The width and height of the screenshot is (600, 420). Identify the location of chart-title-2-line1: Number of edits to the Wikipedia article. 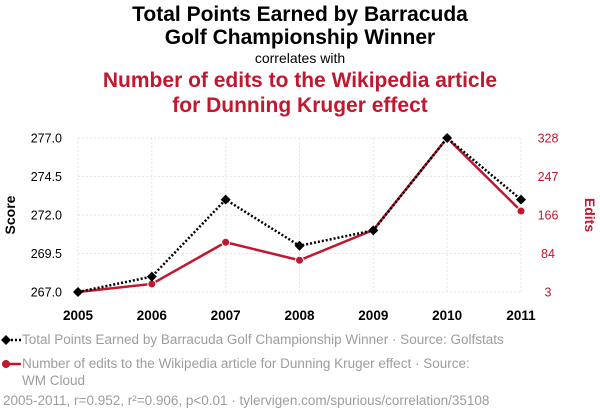
(300, 80).